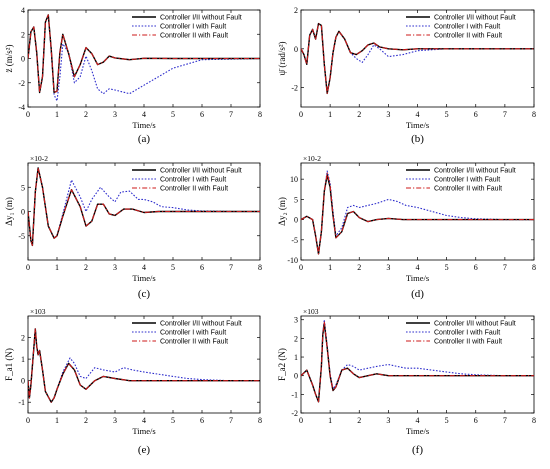  What do you see at coordinates (294, 394) in the screenshot?
I see `y-tick-label: -1` at bounding box center [294, 394].